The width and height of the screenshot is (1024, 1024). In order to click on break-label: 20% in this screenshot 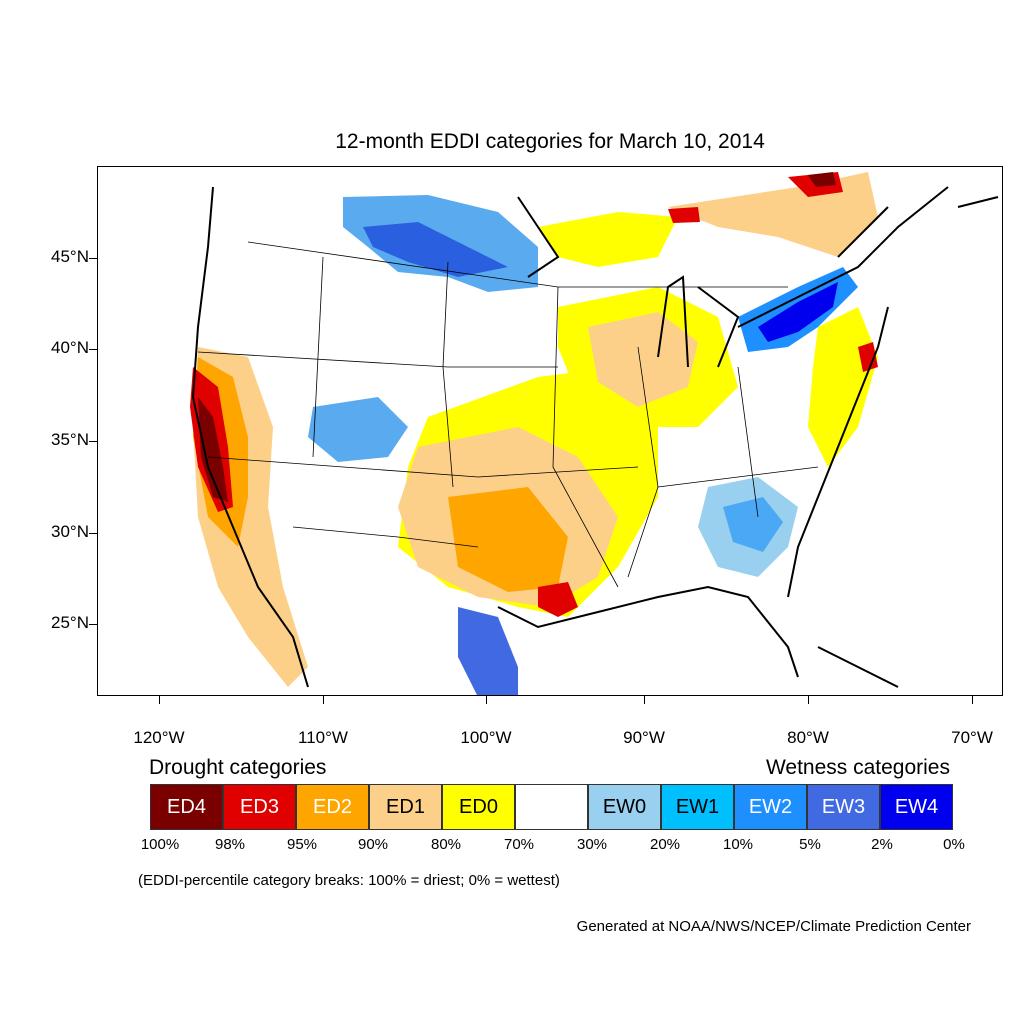, I will do `click(665, 844)`.